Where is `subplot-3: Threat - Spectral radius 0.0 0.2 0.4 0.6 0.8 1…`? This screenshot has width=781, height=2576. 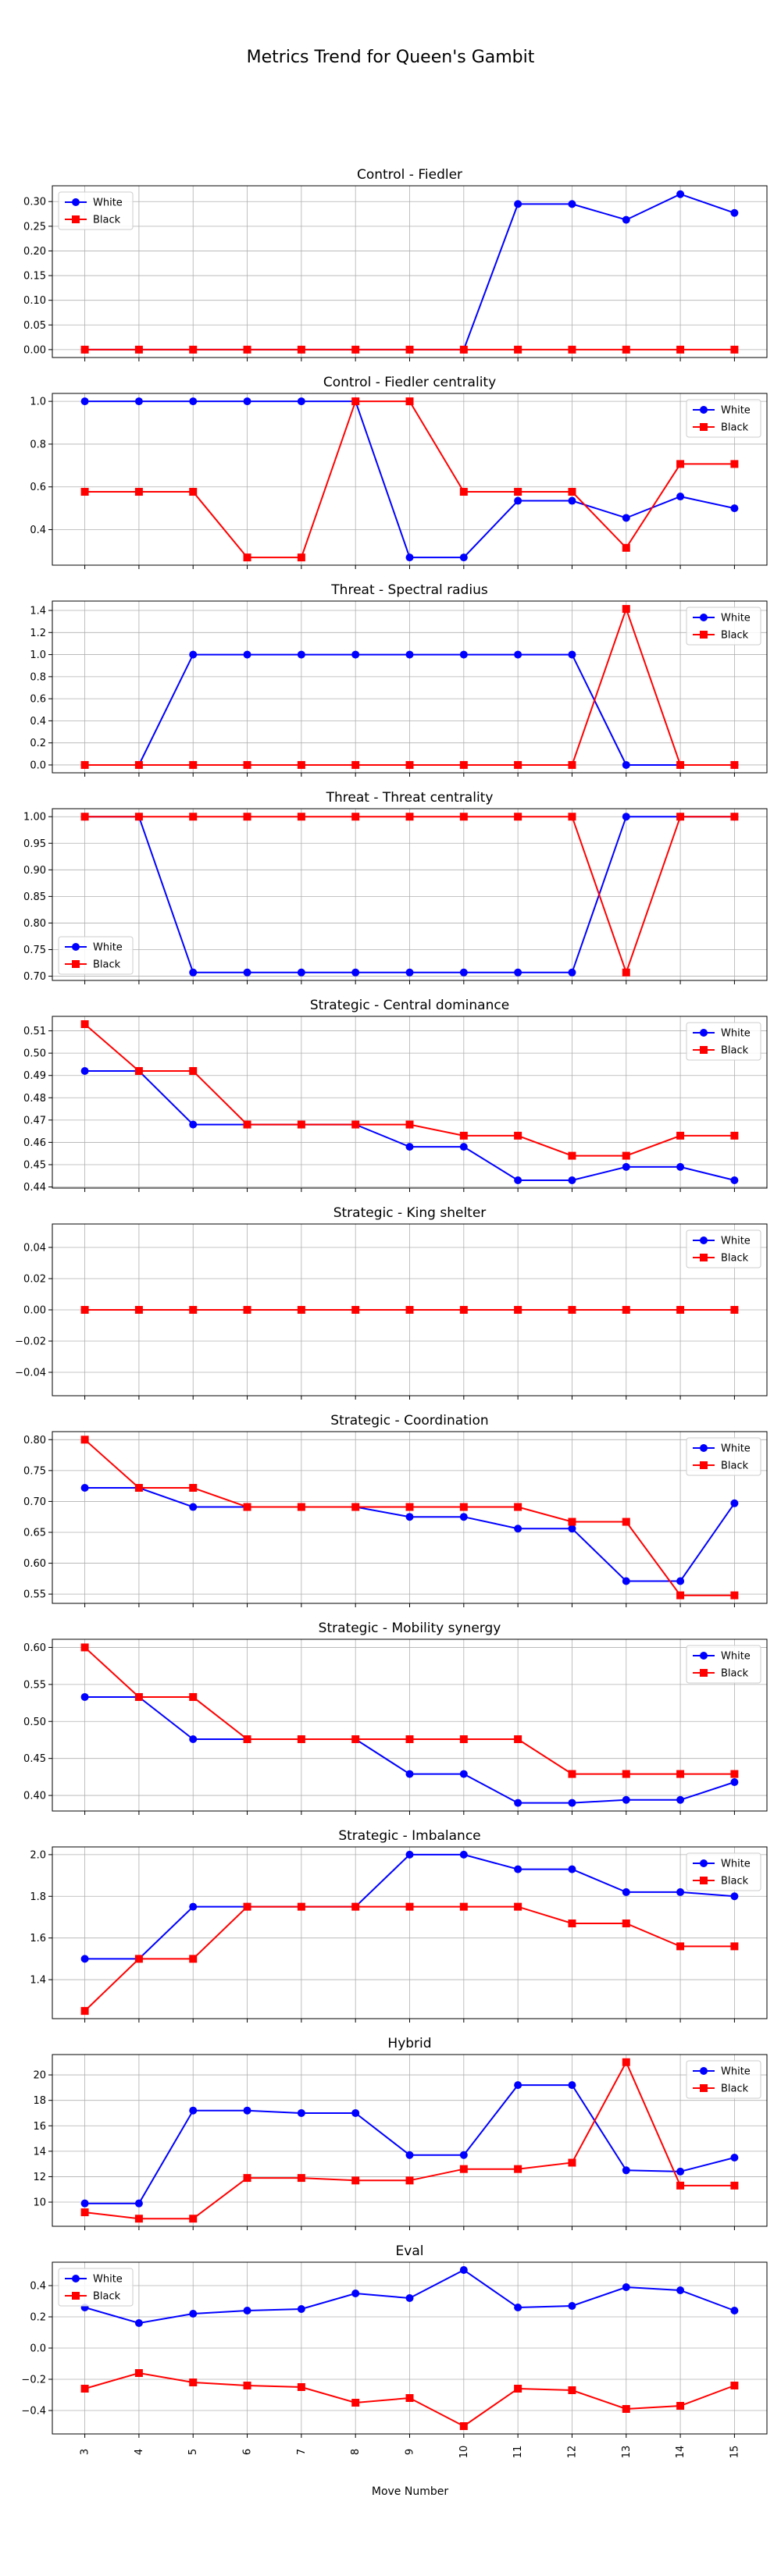
subplot-3: Threat - Spectral radius 0.0 0.2 0.4 0.6 0.8 1… is located at coordinates (399, 679).